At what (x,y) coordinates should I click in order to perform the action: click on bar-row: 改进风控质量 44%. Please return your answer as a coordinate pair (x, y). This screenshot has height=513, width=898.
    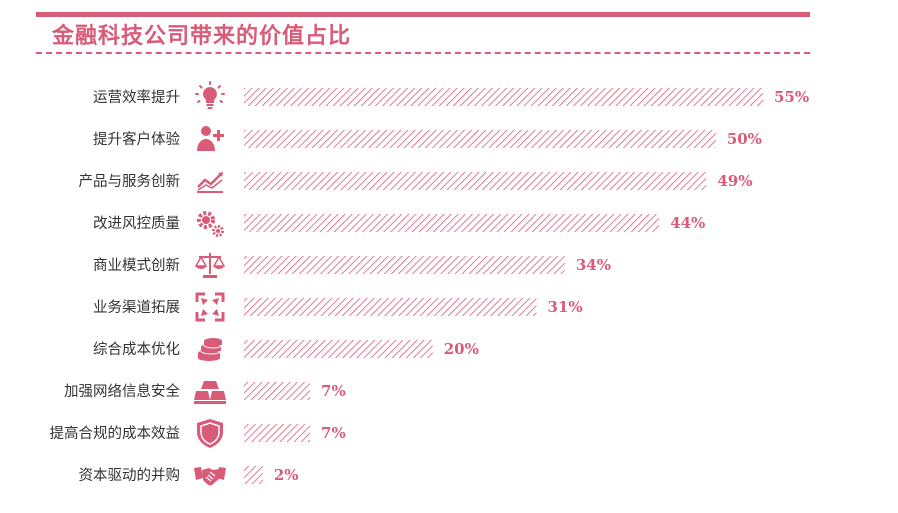
    Looking at the image, I should click on (399, 224).